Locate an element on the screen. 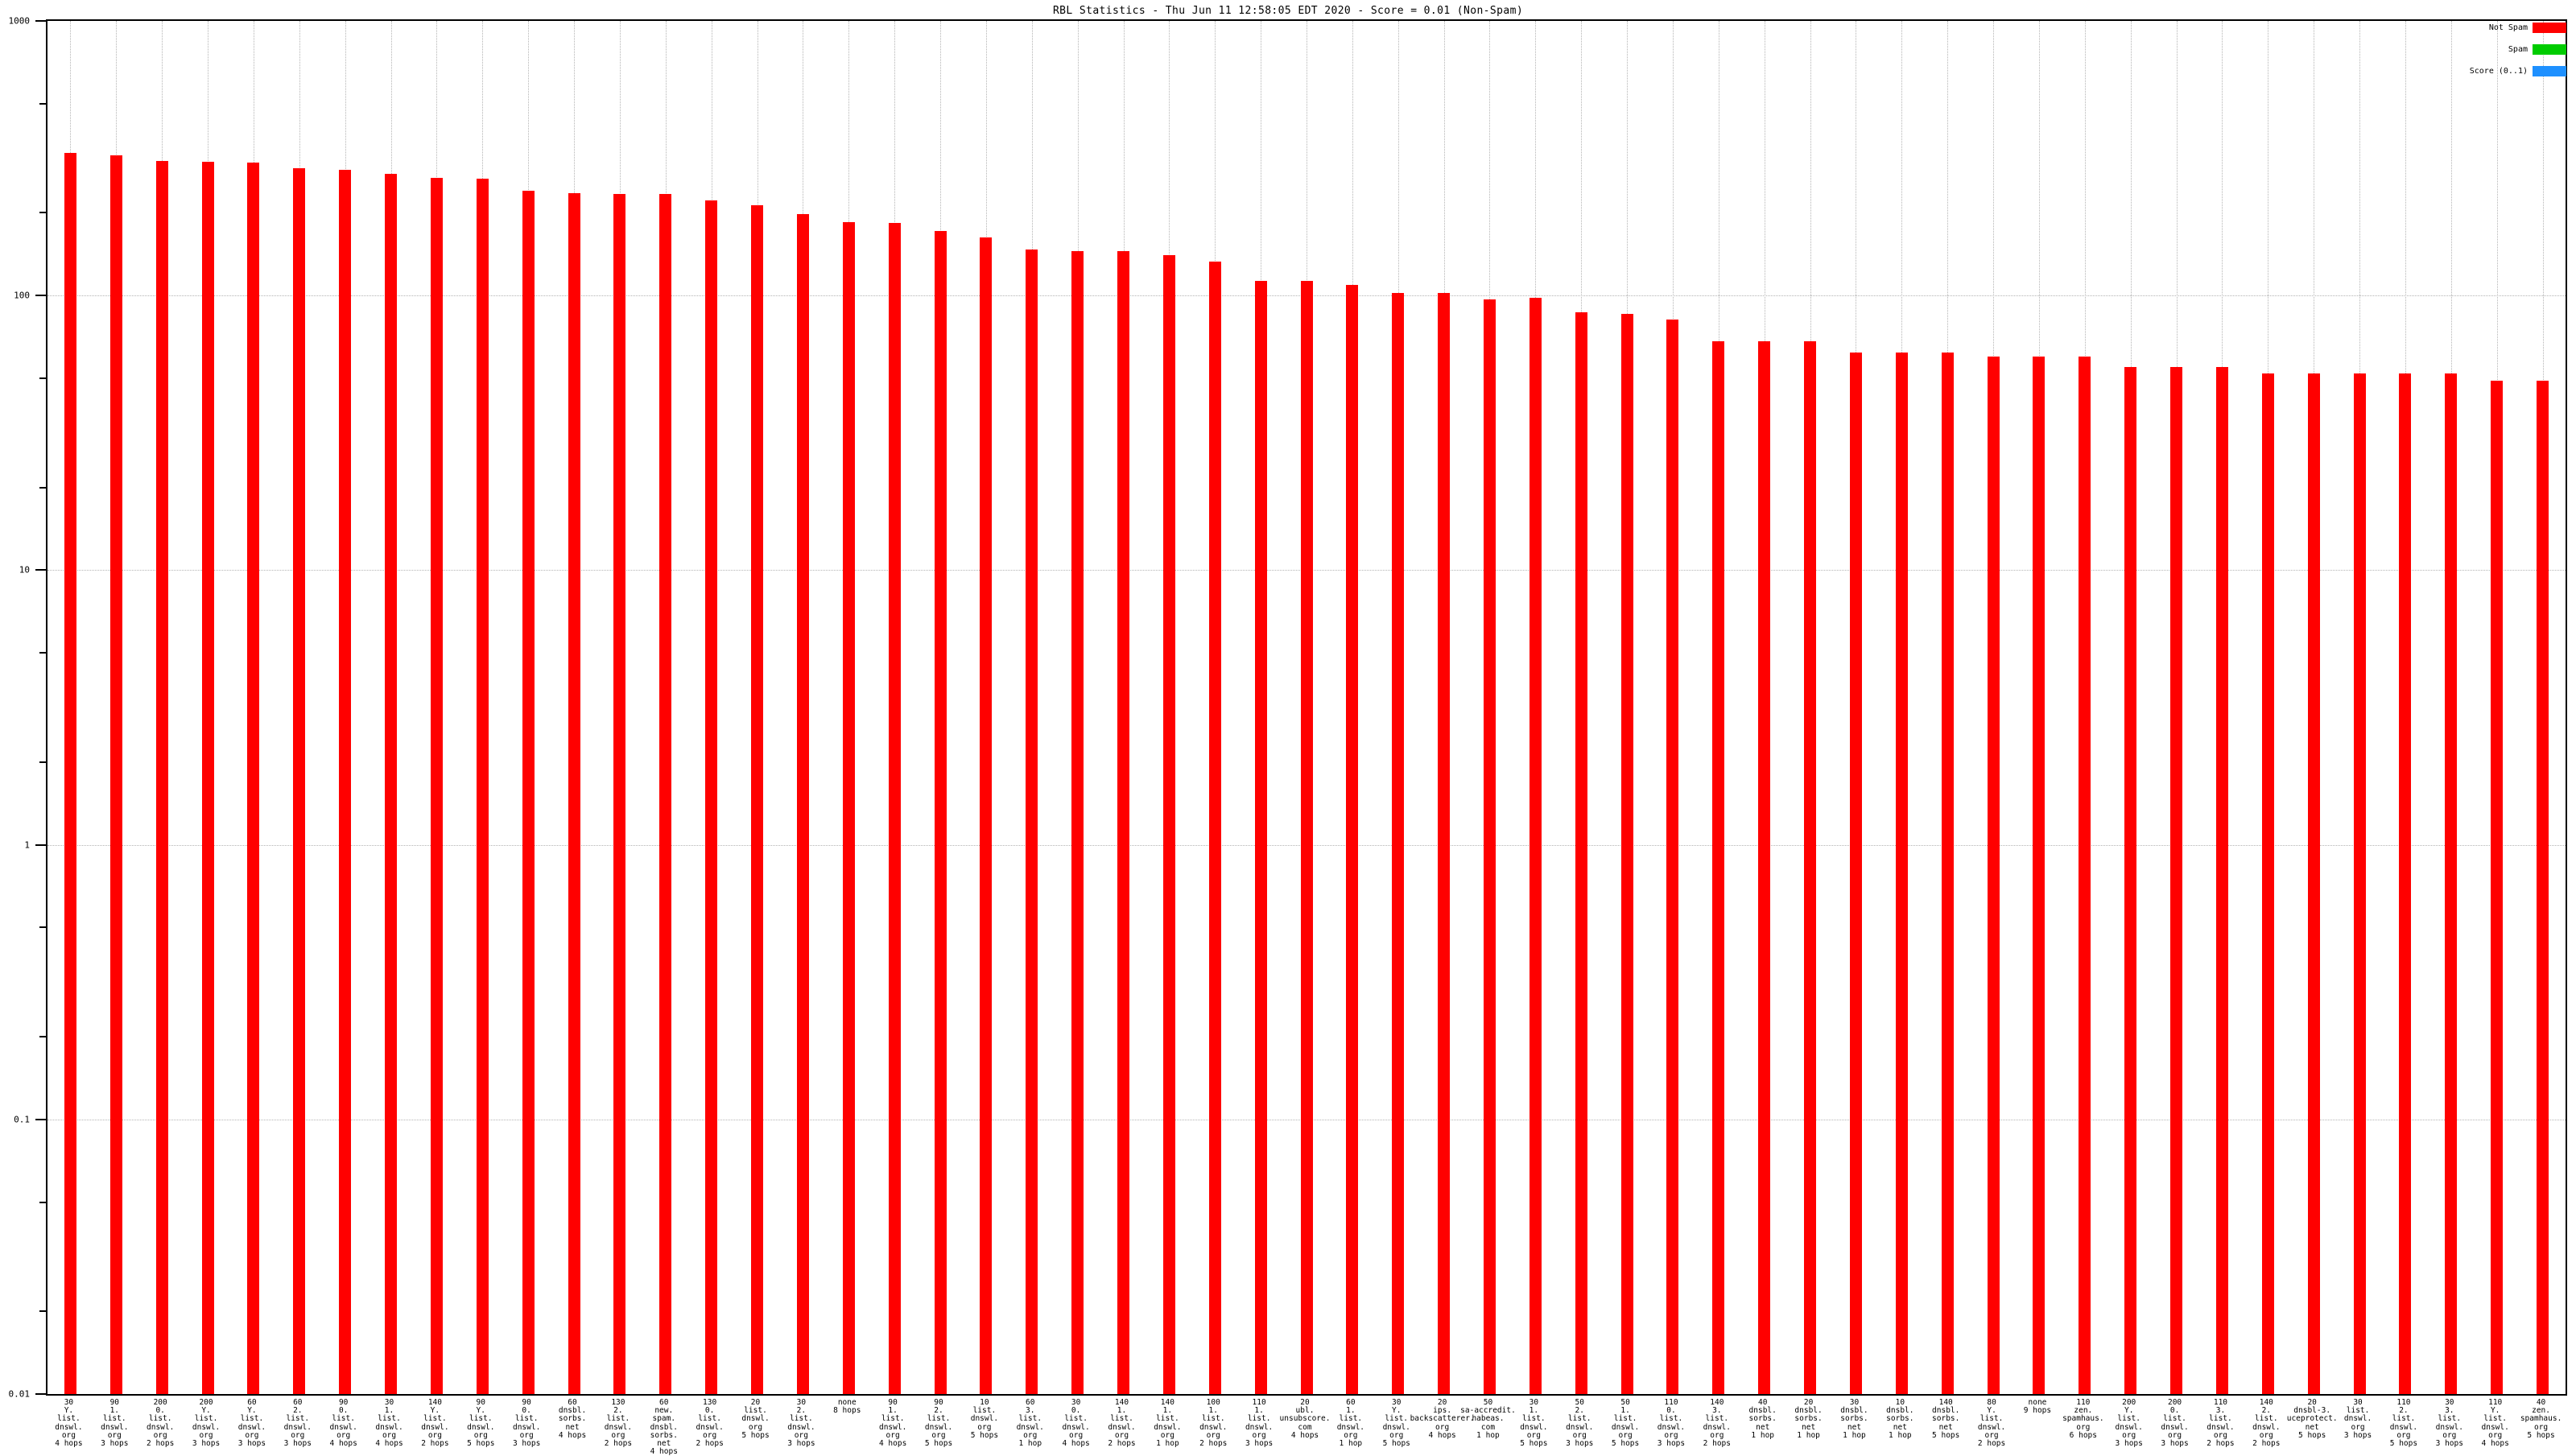 This screenshot has height=1456, width=2576. x-axis-tick-label: 40 zen. spamhaus. org 5 hops is located at coordinates (2541, 1419).